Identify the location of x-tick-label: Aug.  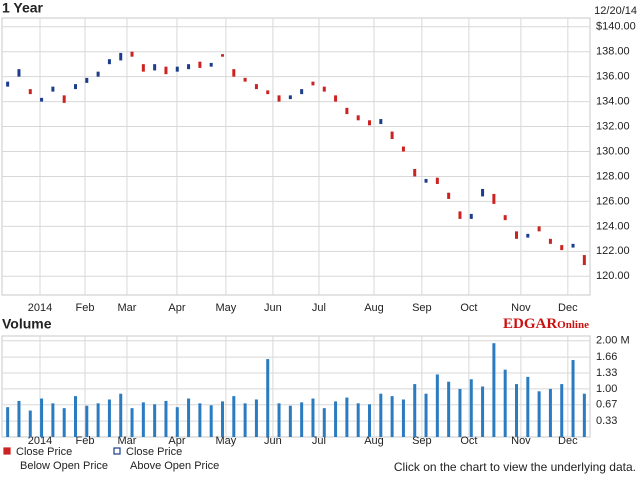
(374, 441).